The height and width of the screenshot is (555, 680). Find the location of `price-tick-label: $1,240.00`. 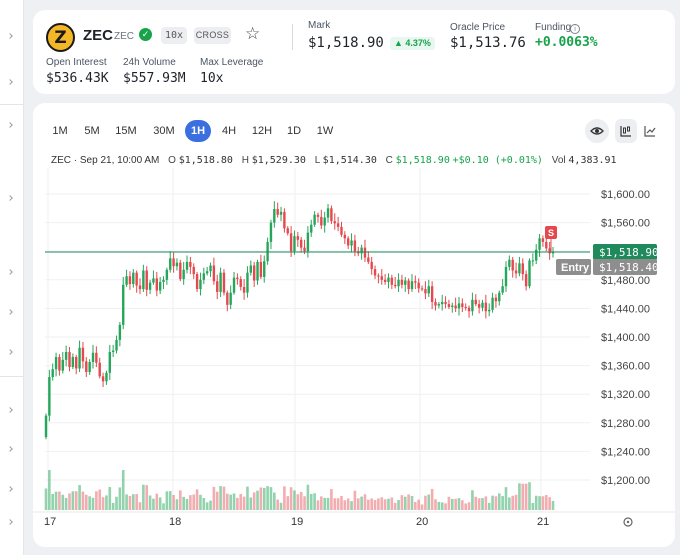

price-tick-label: $1,240.00 is located at coordinates (625, 452).